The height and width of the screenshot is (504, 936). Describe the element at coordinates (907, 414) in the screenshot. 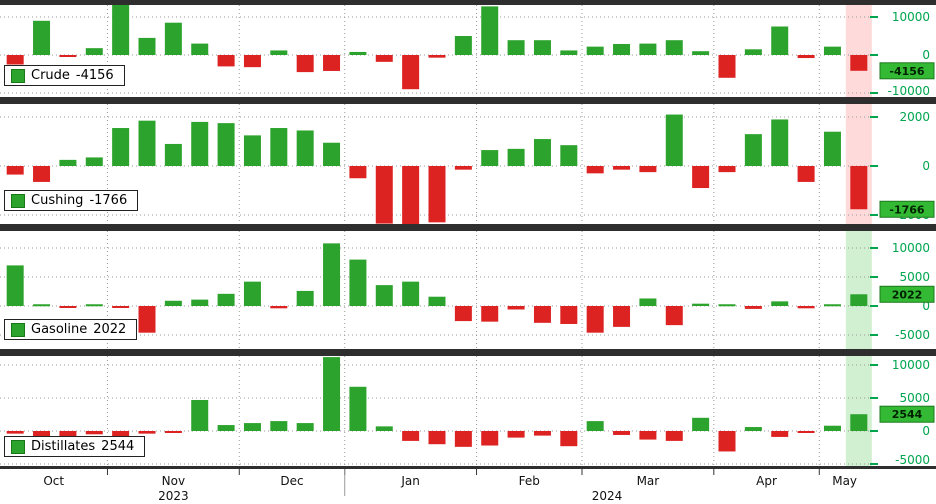

I see `svg-text: 2544` at that location.